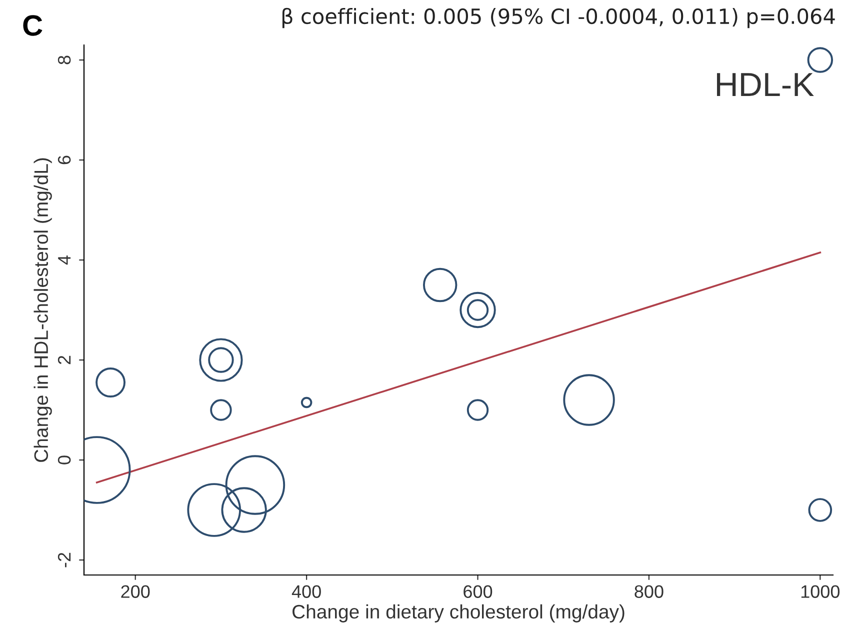 The width and height of the screenshot is (856, 635). What do you see at coordinates (478, 591) in the screenshot?
I see `x-tick-label: 600` at bounding box center [478, 591].